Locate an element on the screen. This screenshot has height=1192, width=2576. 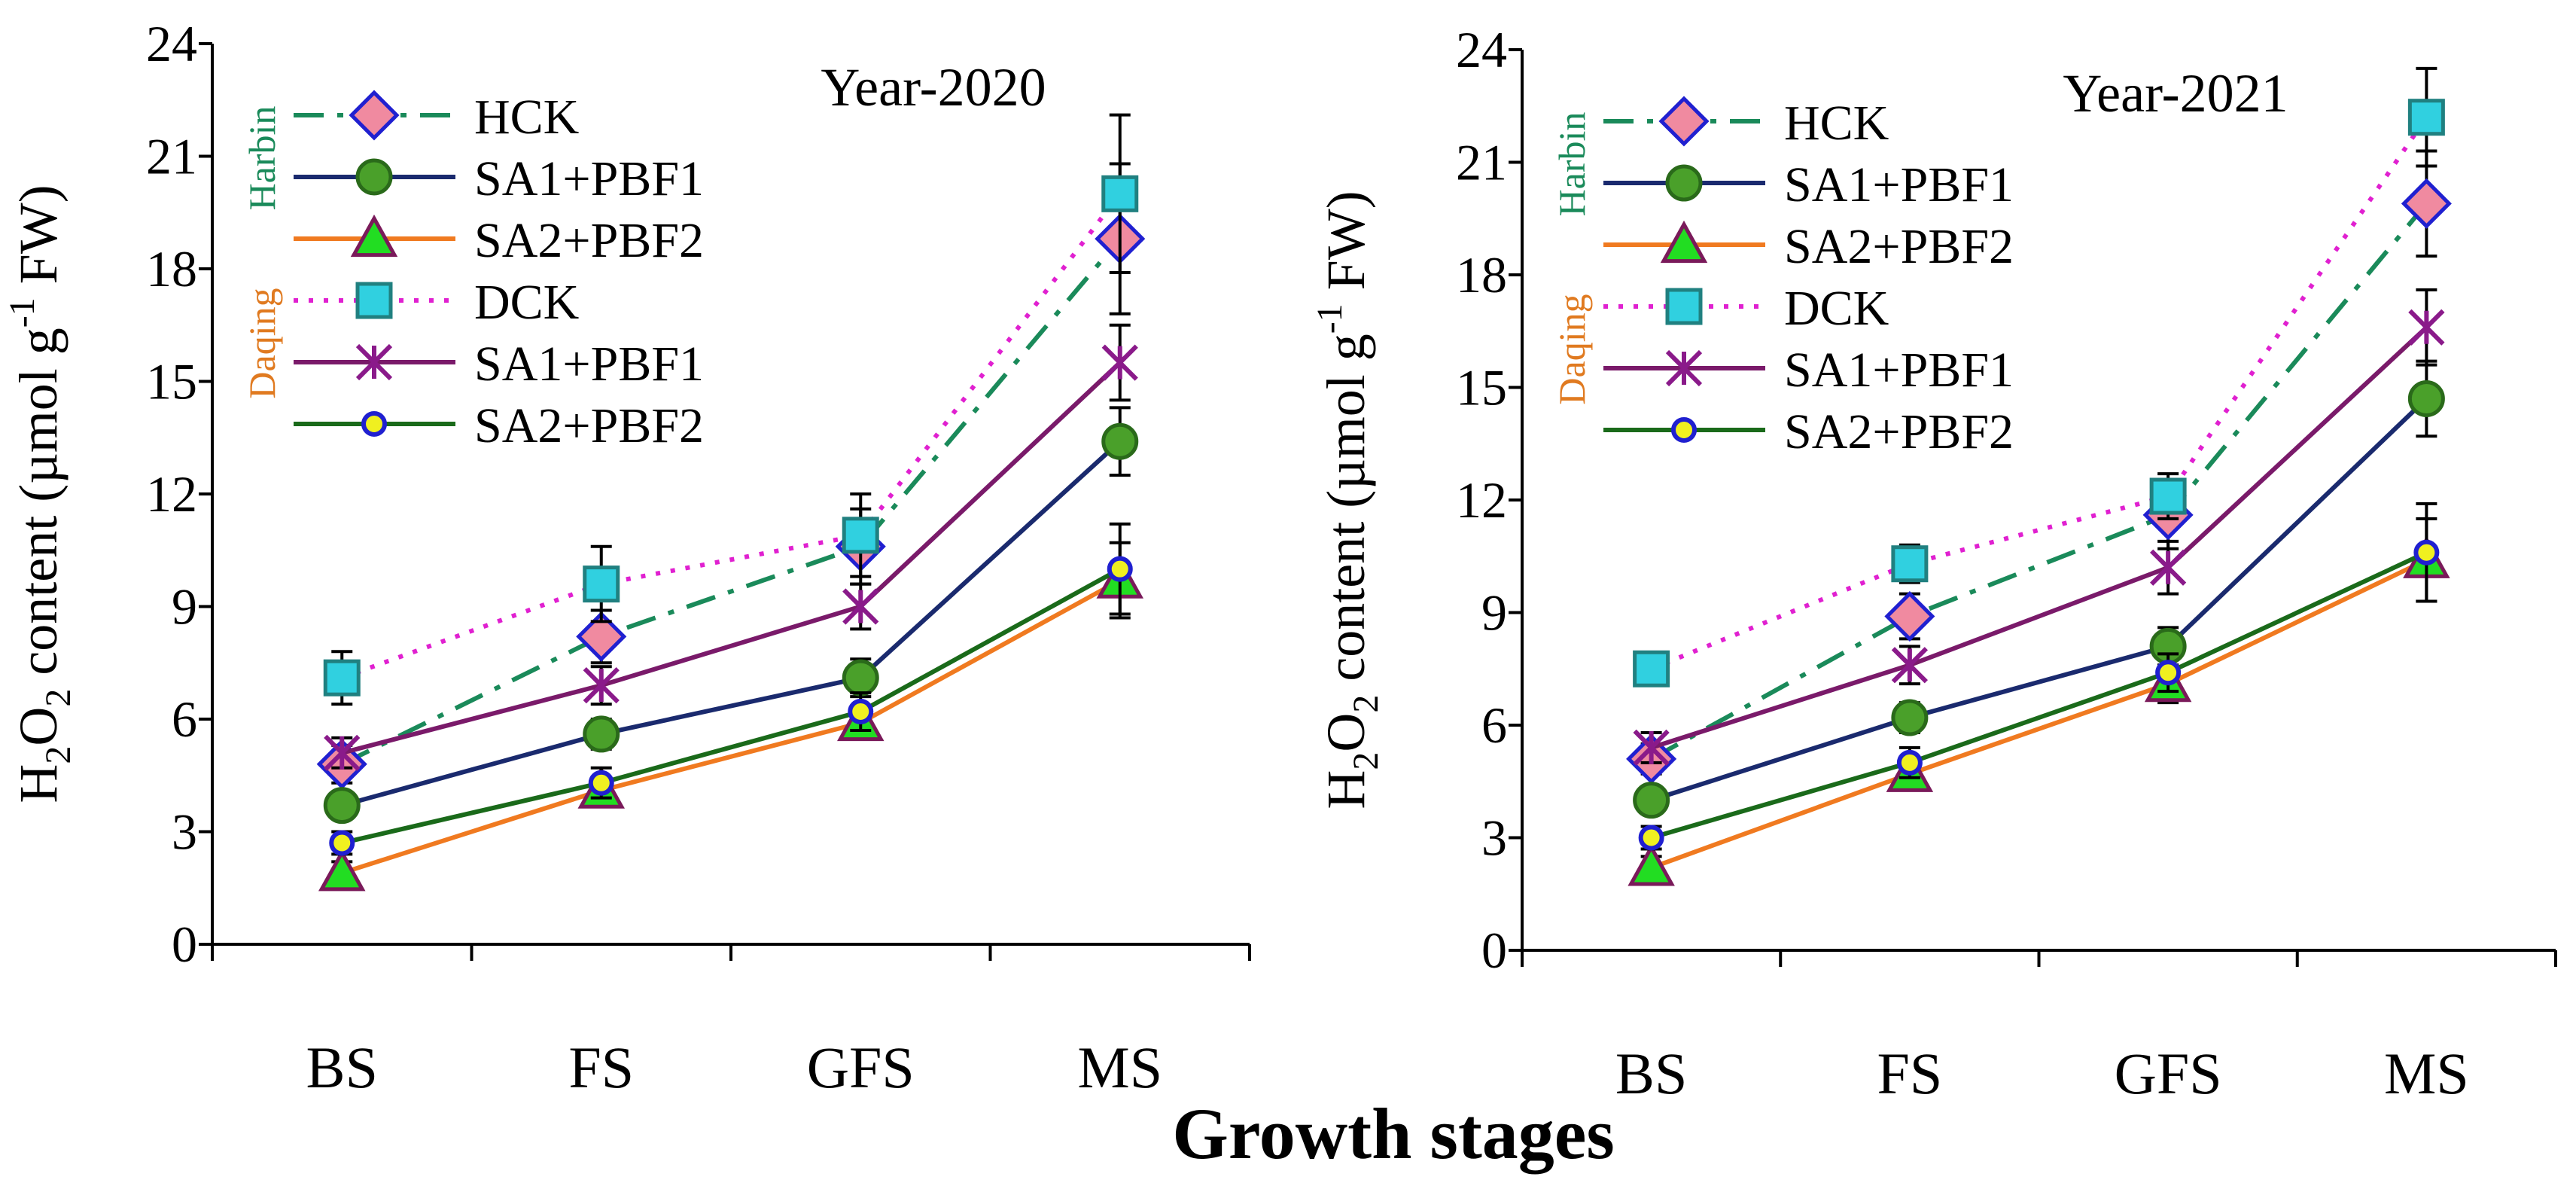
legend-marker-sa1pbf1-harbin is located at coordinates (374, 177).